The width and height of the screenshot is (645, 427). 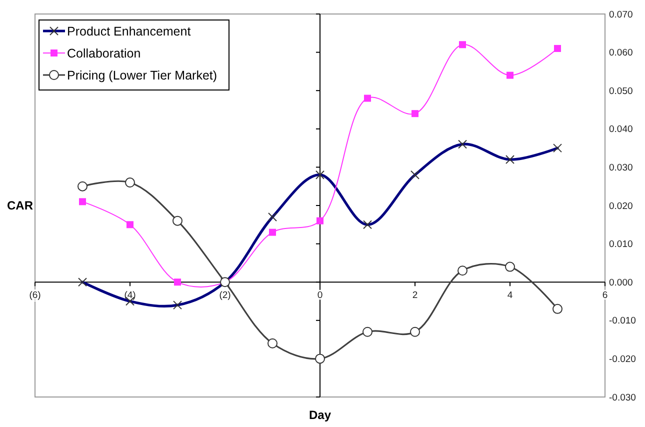 I want to click on x-tick-label: (4), so click(x=130, y=296).